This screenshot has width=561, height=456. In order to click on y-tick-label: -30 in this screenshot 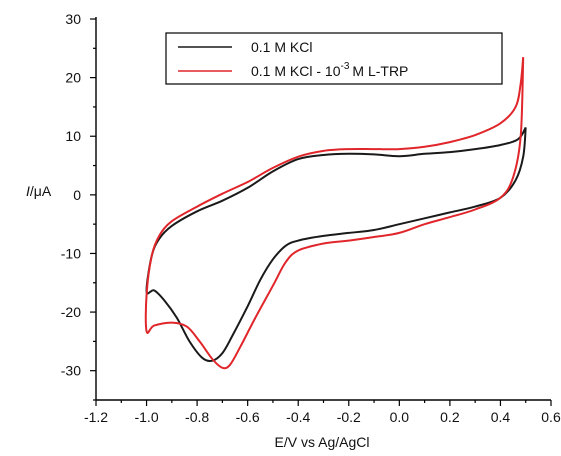, I will do `click(71, 371)`.